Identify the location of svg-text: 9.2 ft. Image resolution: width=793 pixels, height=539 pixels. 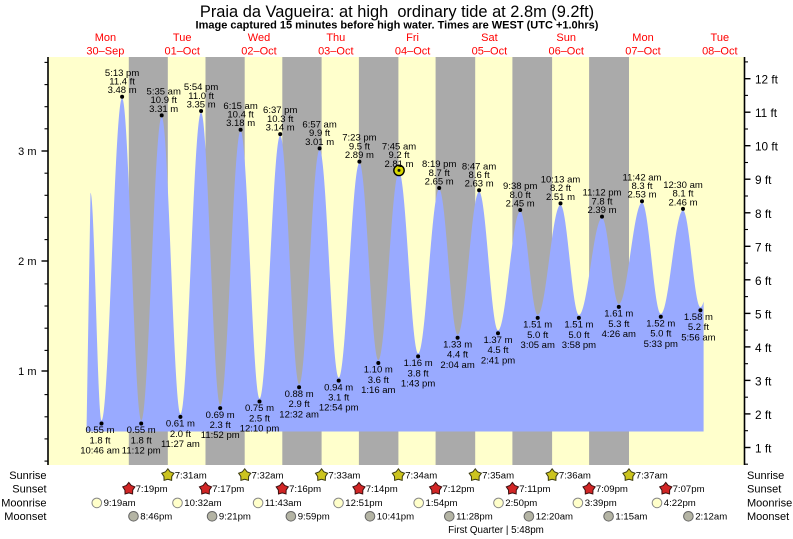
(398, 155).